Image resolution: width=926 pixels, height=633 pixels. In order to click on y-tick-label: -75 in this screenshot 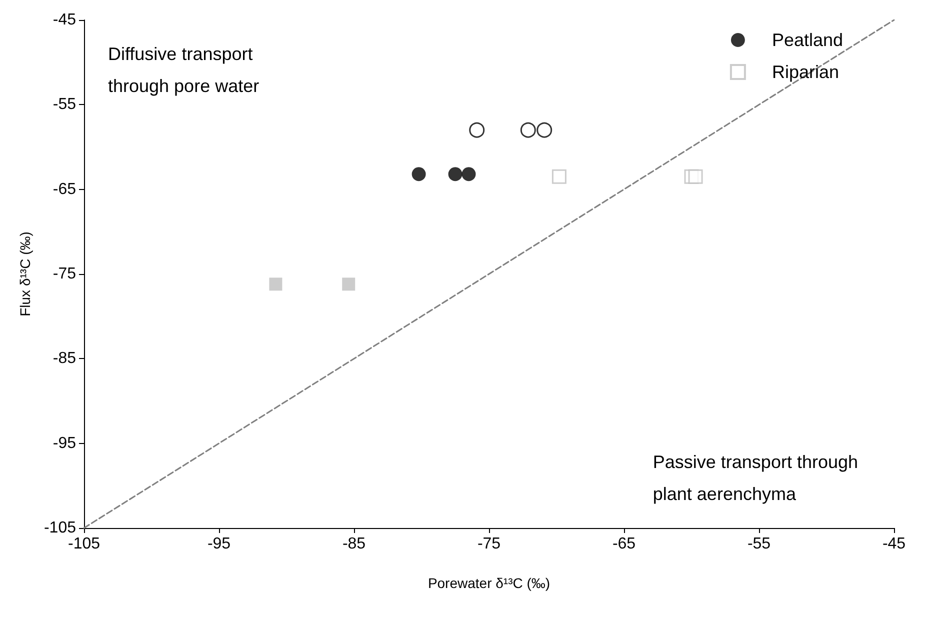, I will do `click(64, 274)`.